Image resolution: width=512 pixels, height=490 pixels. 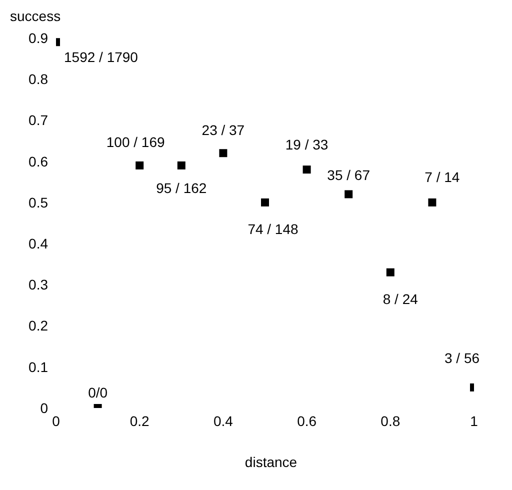 I want to click on y-axis-title: success, so click(x=35, y=16).